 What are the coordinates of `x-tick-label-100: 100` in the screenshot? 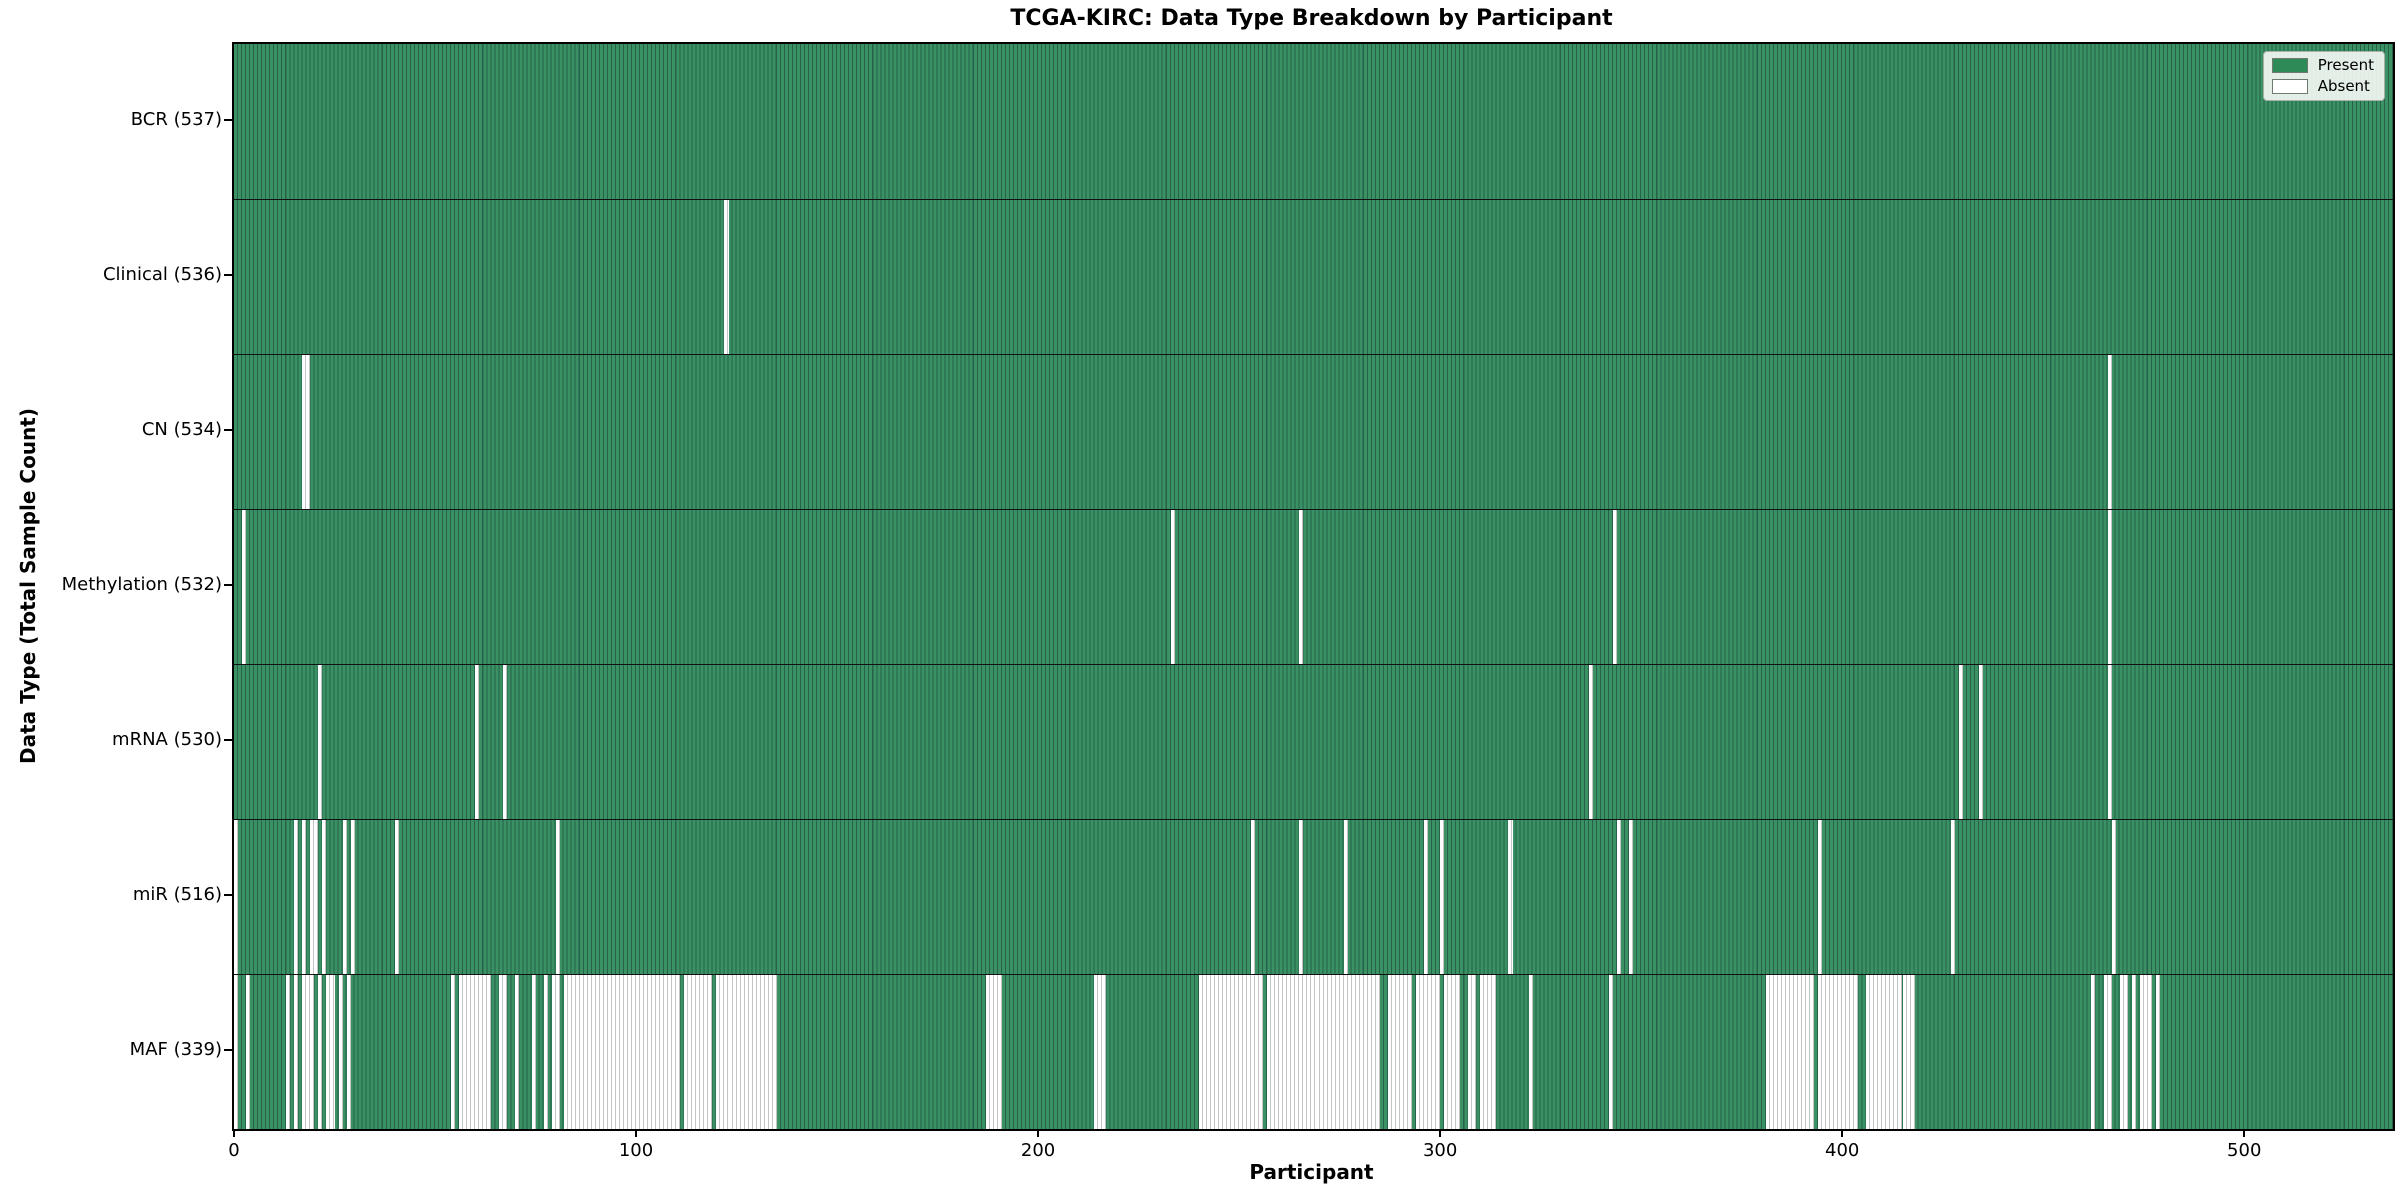 It's located at (636, 1150).